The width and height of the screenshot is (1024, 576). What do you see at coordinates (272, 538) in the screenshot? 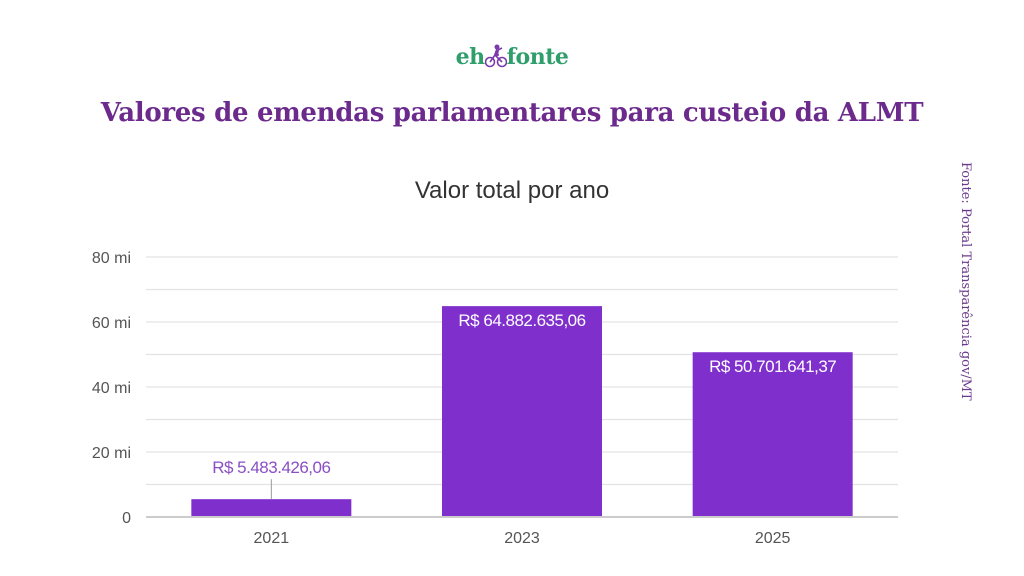
I see `x-tick-label: 2021` at bounding box center [272, 538].